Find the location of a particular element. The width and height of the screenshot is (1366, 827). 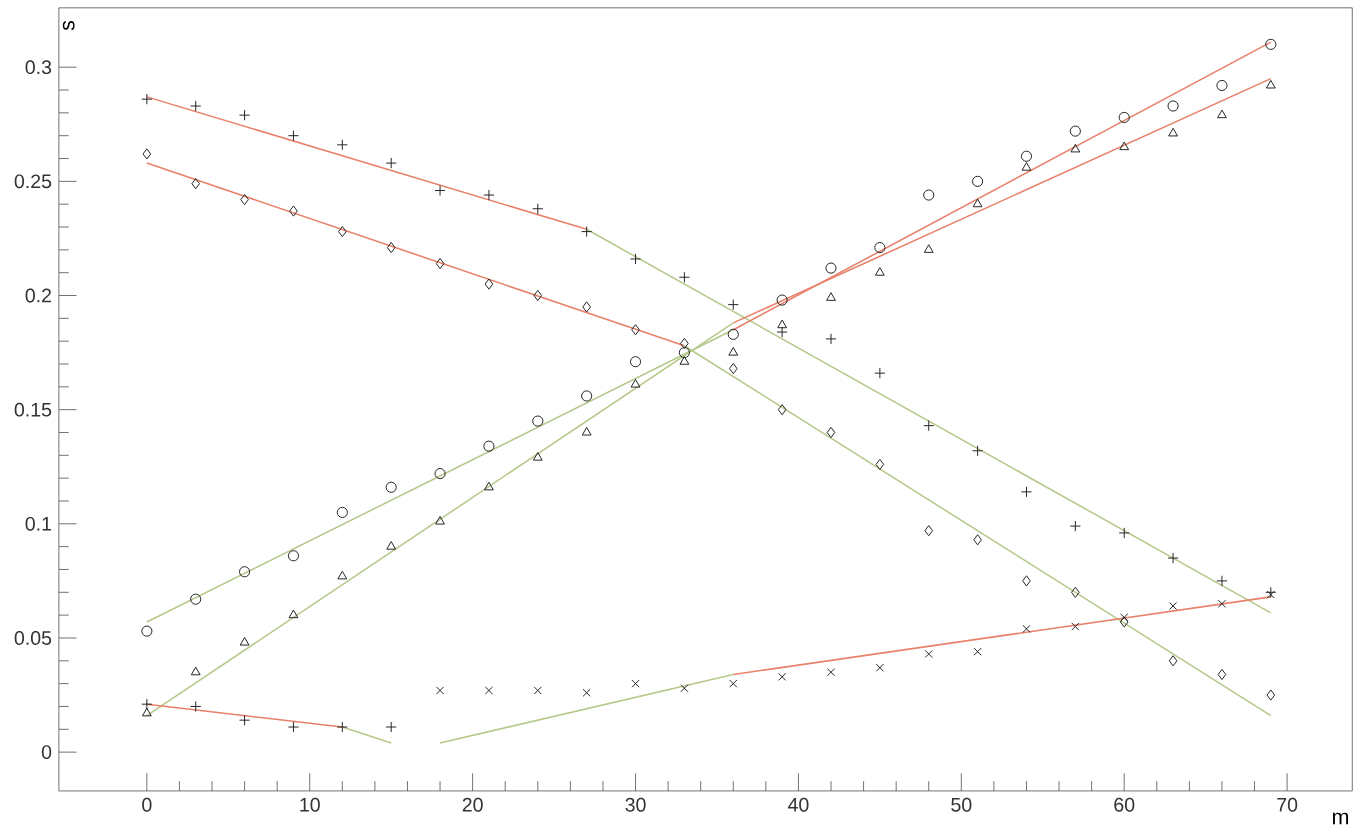

x-tick-label: 70 is located at coordinates (1287, 804).